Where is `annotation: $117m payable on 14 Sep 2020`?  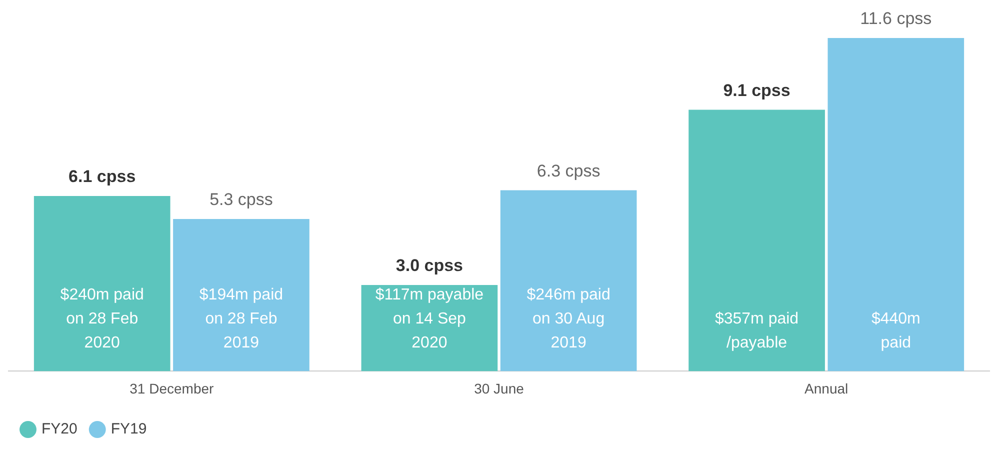
annotation: $117m payable on 14 Sep 2020 is located at coordinates (429, 319).